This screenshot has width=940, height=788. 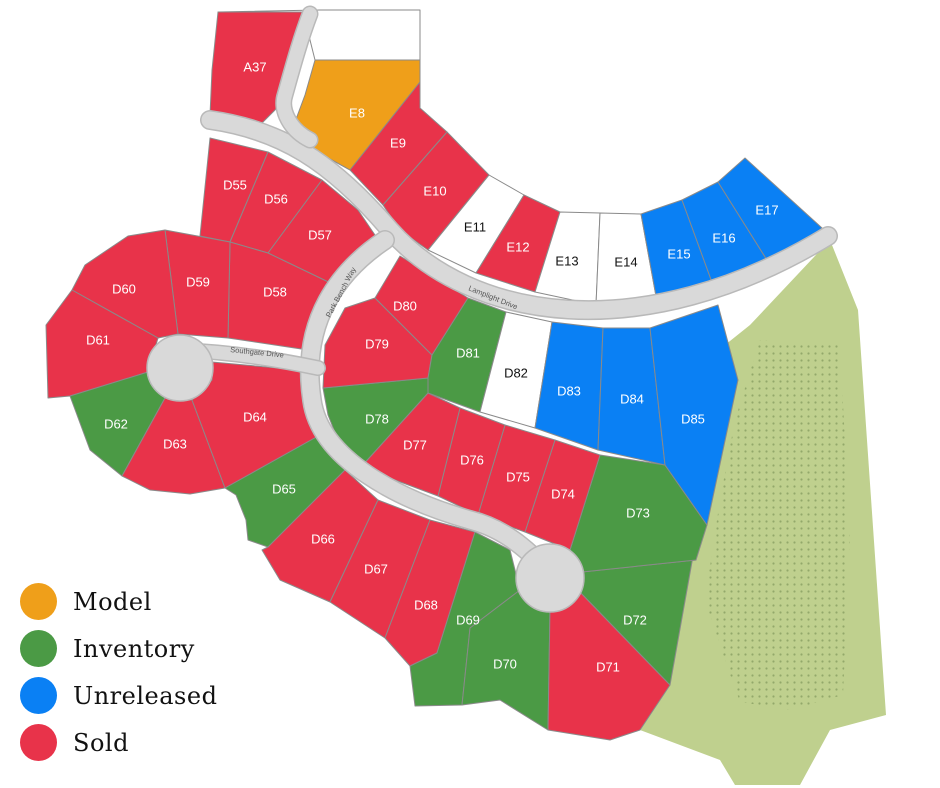 What do you see at coordinates (101, 742) in the screenshot?
I see `legend-label-sold: Sold` at bounding box center [101, 742].